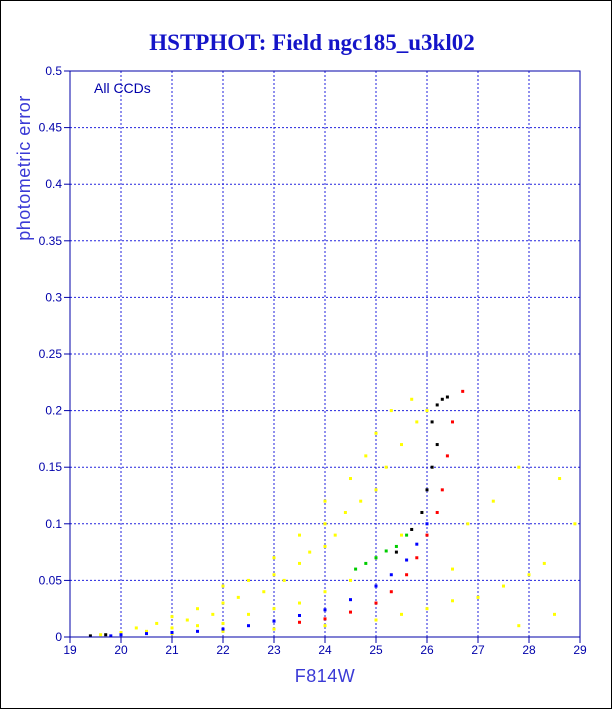 Image resolution: width=612 pixels, height=709 pixels. What do you see at coordinates (58, 637) in the screenshot?
I see `y-tick-label: 0` at bounding box center [58, 637].